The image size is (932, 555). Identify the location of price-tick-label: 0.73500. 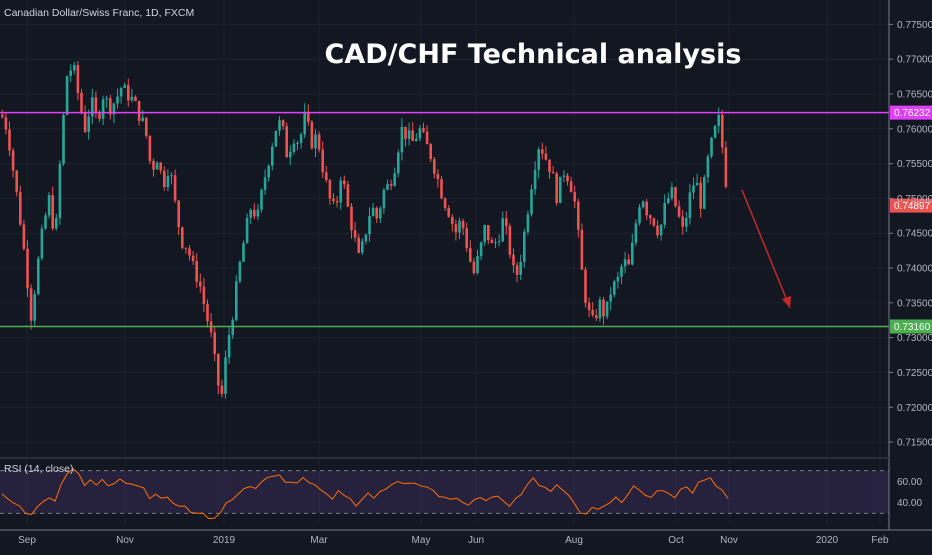
(914, 303).